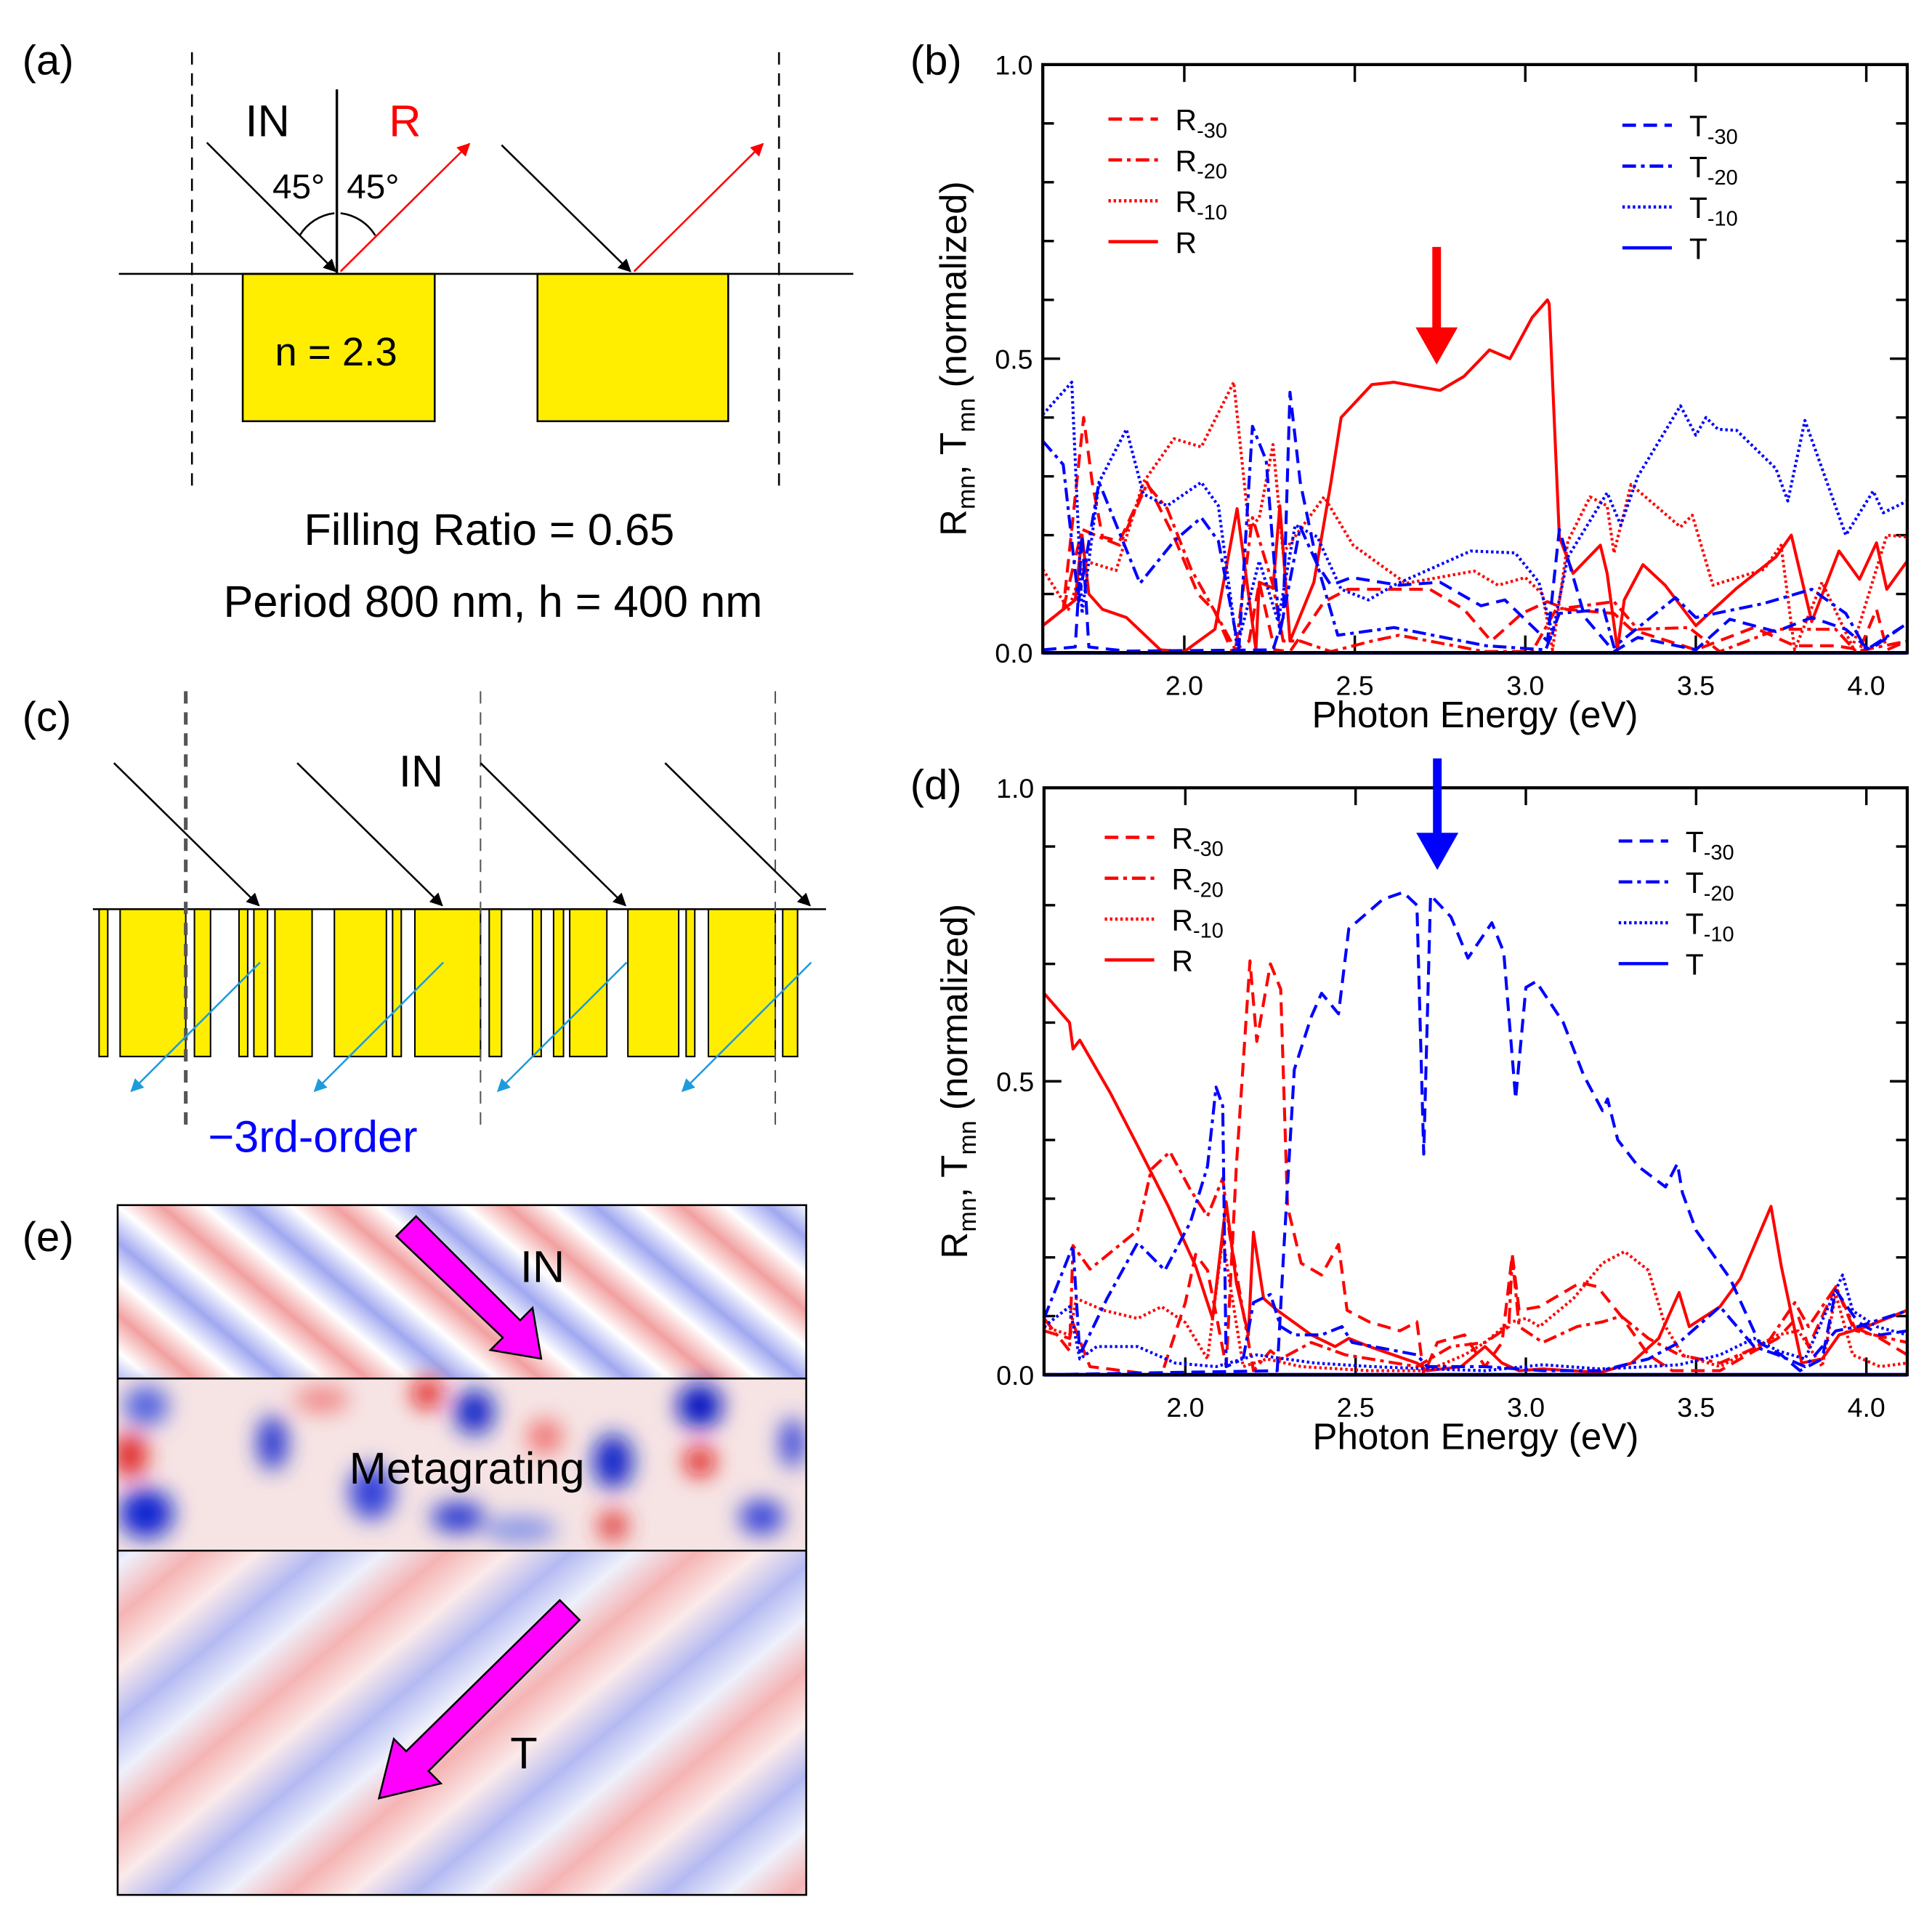  What do you see at coordinates (415, 1550) in the screenshot?
I see `panel-e: (e)` at bounding box center [415, 1550].